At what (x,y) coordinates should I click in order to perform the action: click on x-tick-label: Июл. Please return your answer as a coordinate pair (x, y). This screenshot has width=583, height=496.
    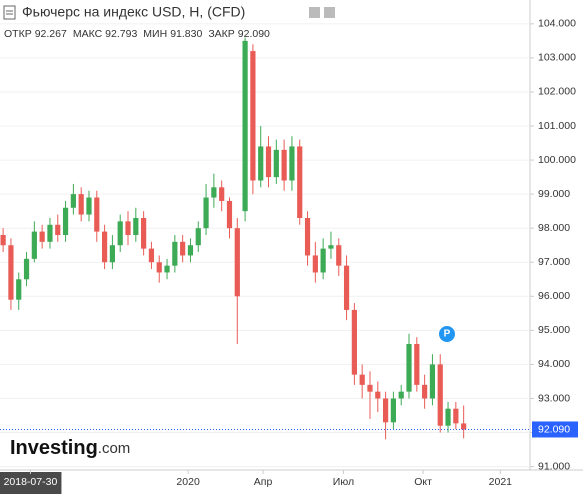
    Looking at the image, I should click on (343, 482).